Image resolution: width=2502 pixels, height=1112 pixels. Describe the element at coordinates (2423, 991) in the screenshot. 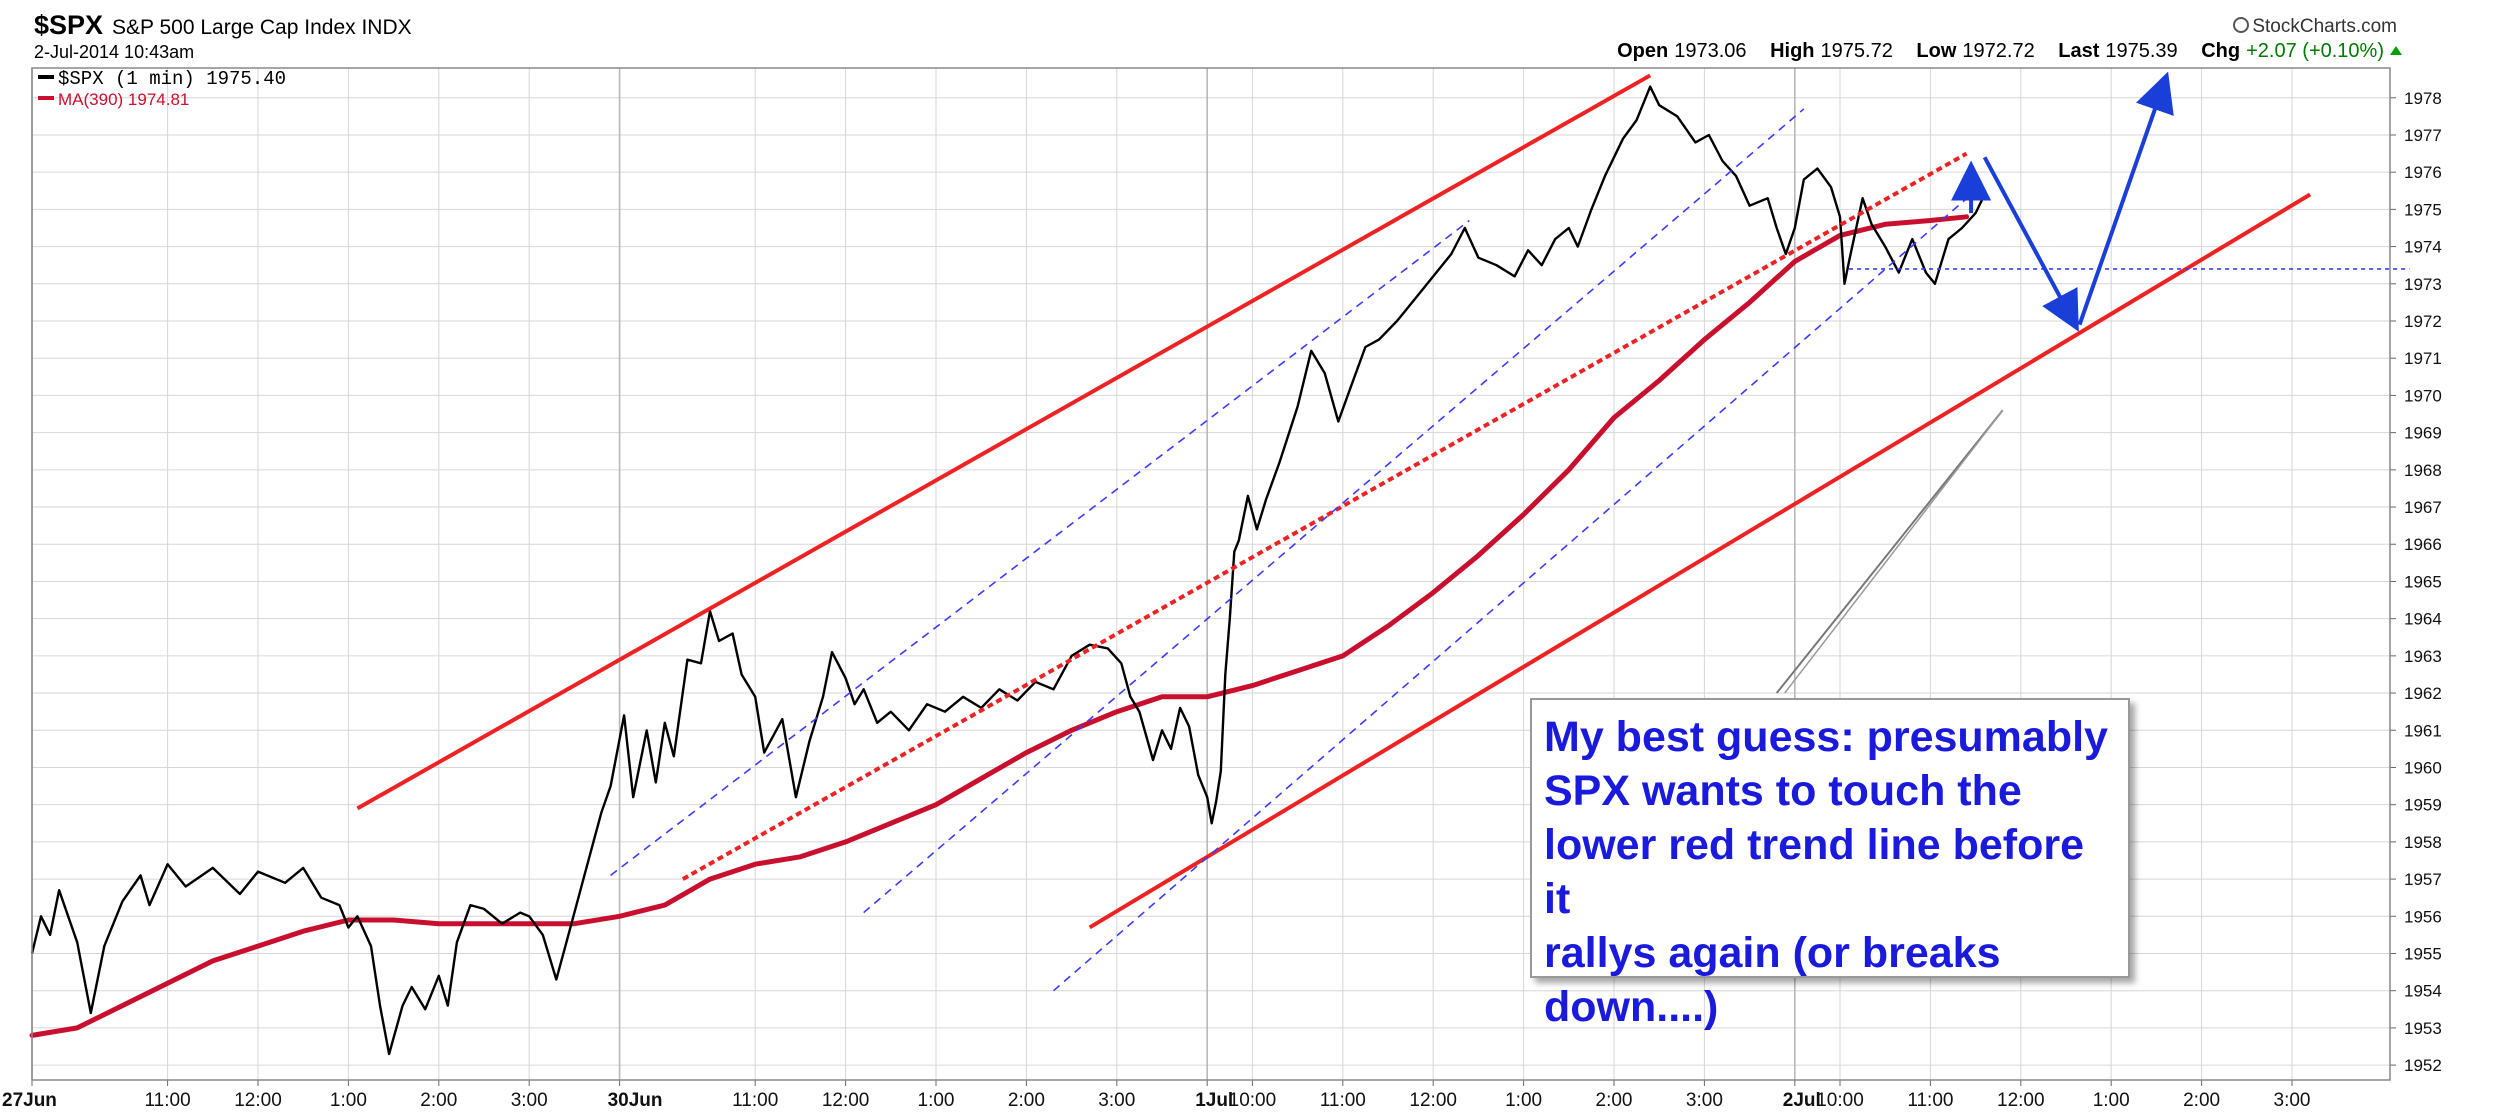

I see `y-tick-label: 1954` at that location.